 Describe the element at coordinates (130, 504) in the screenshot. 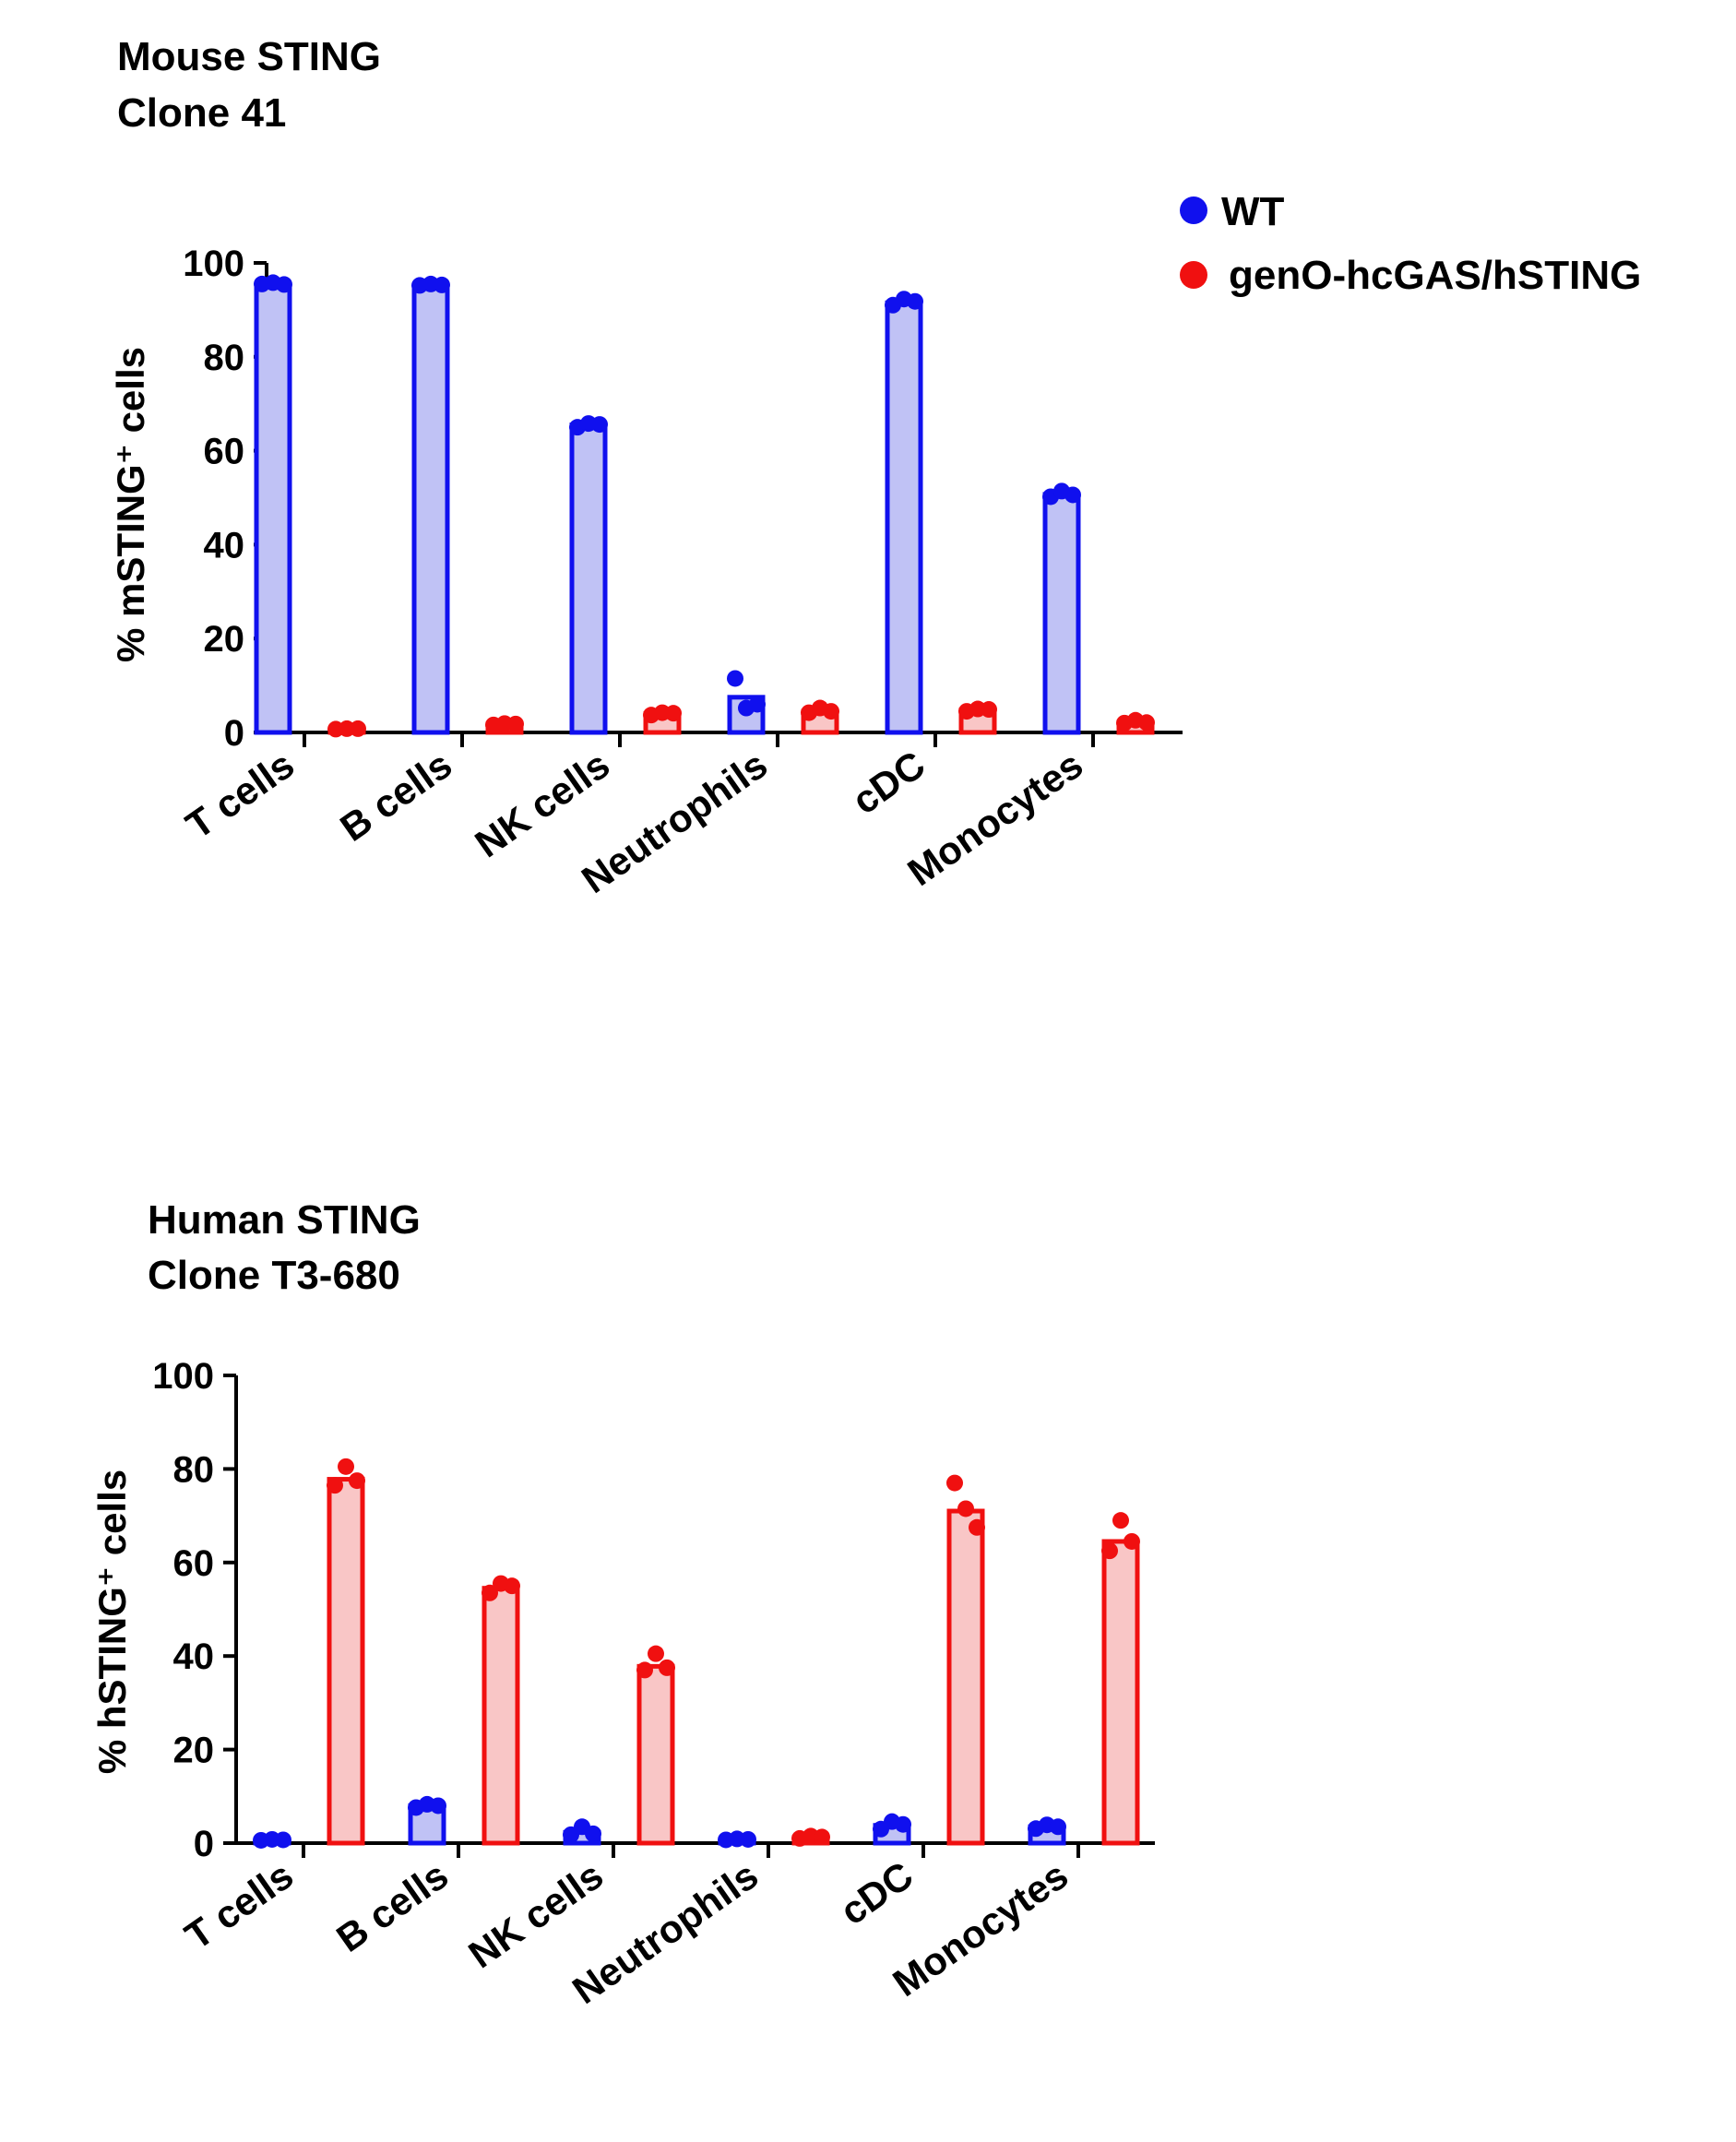

I see `y-axis-label: % mSTING⁺ cells` at that location.